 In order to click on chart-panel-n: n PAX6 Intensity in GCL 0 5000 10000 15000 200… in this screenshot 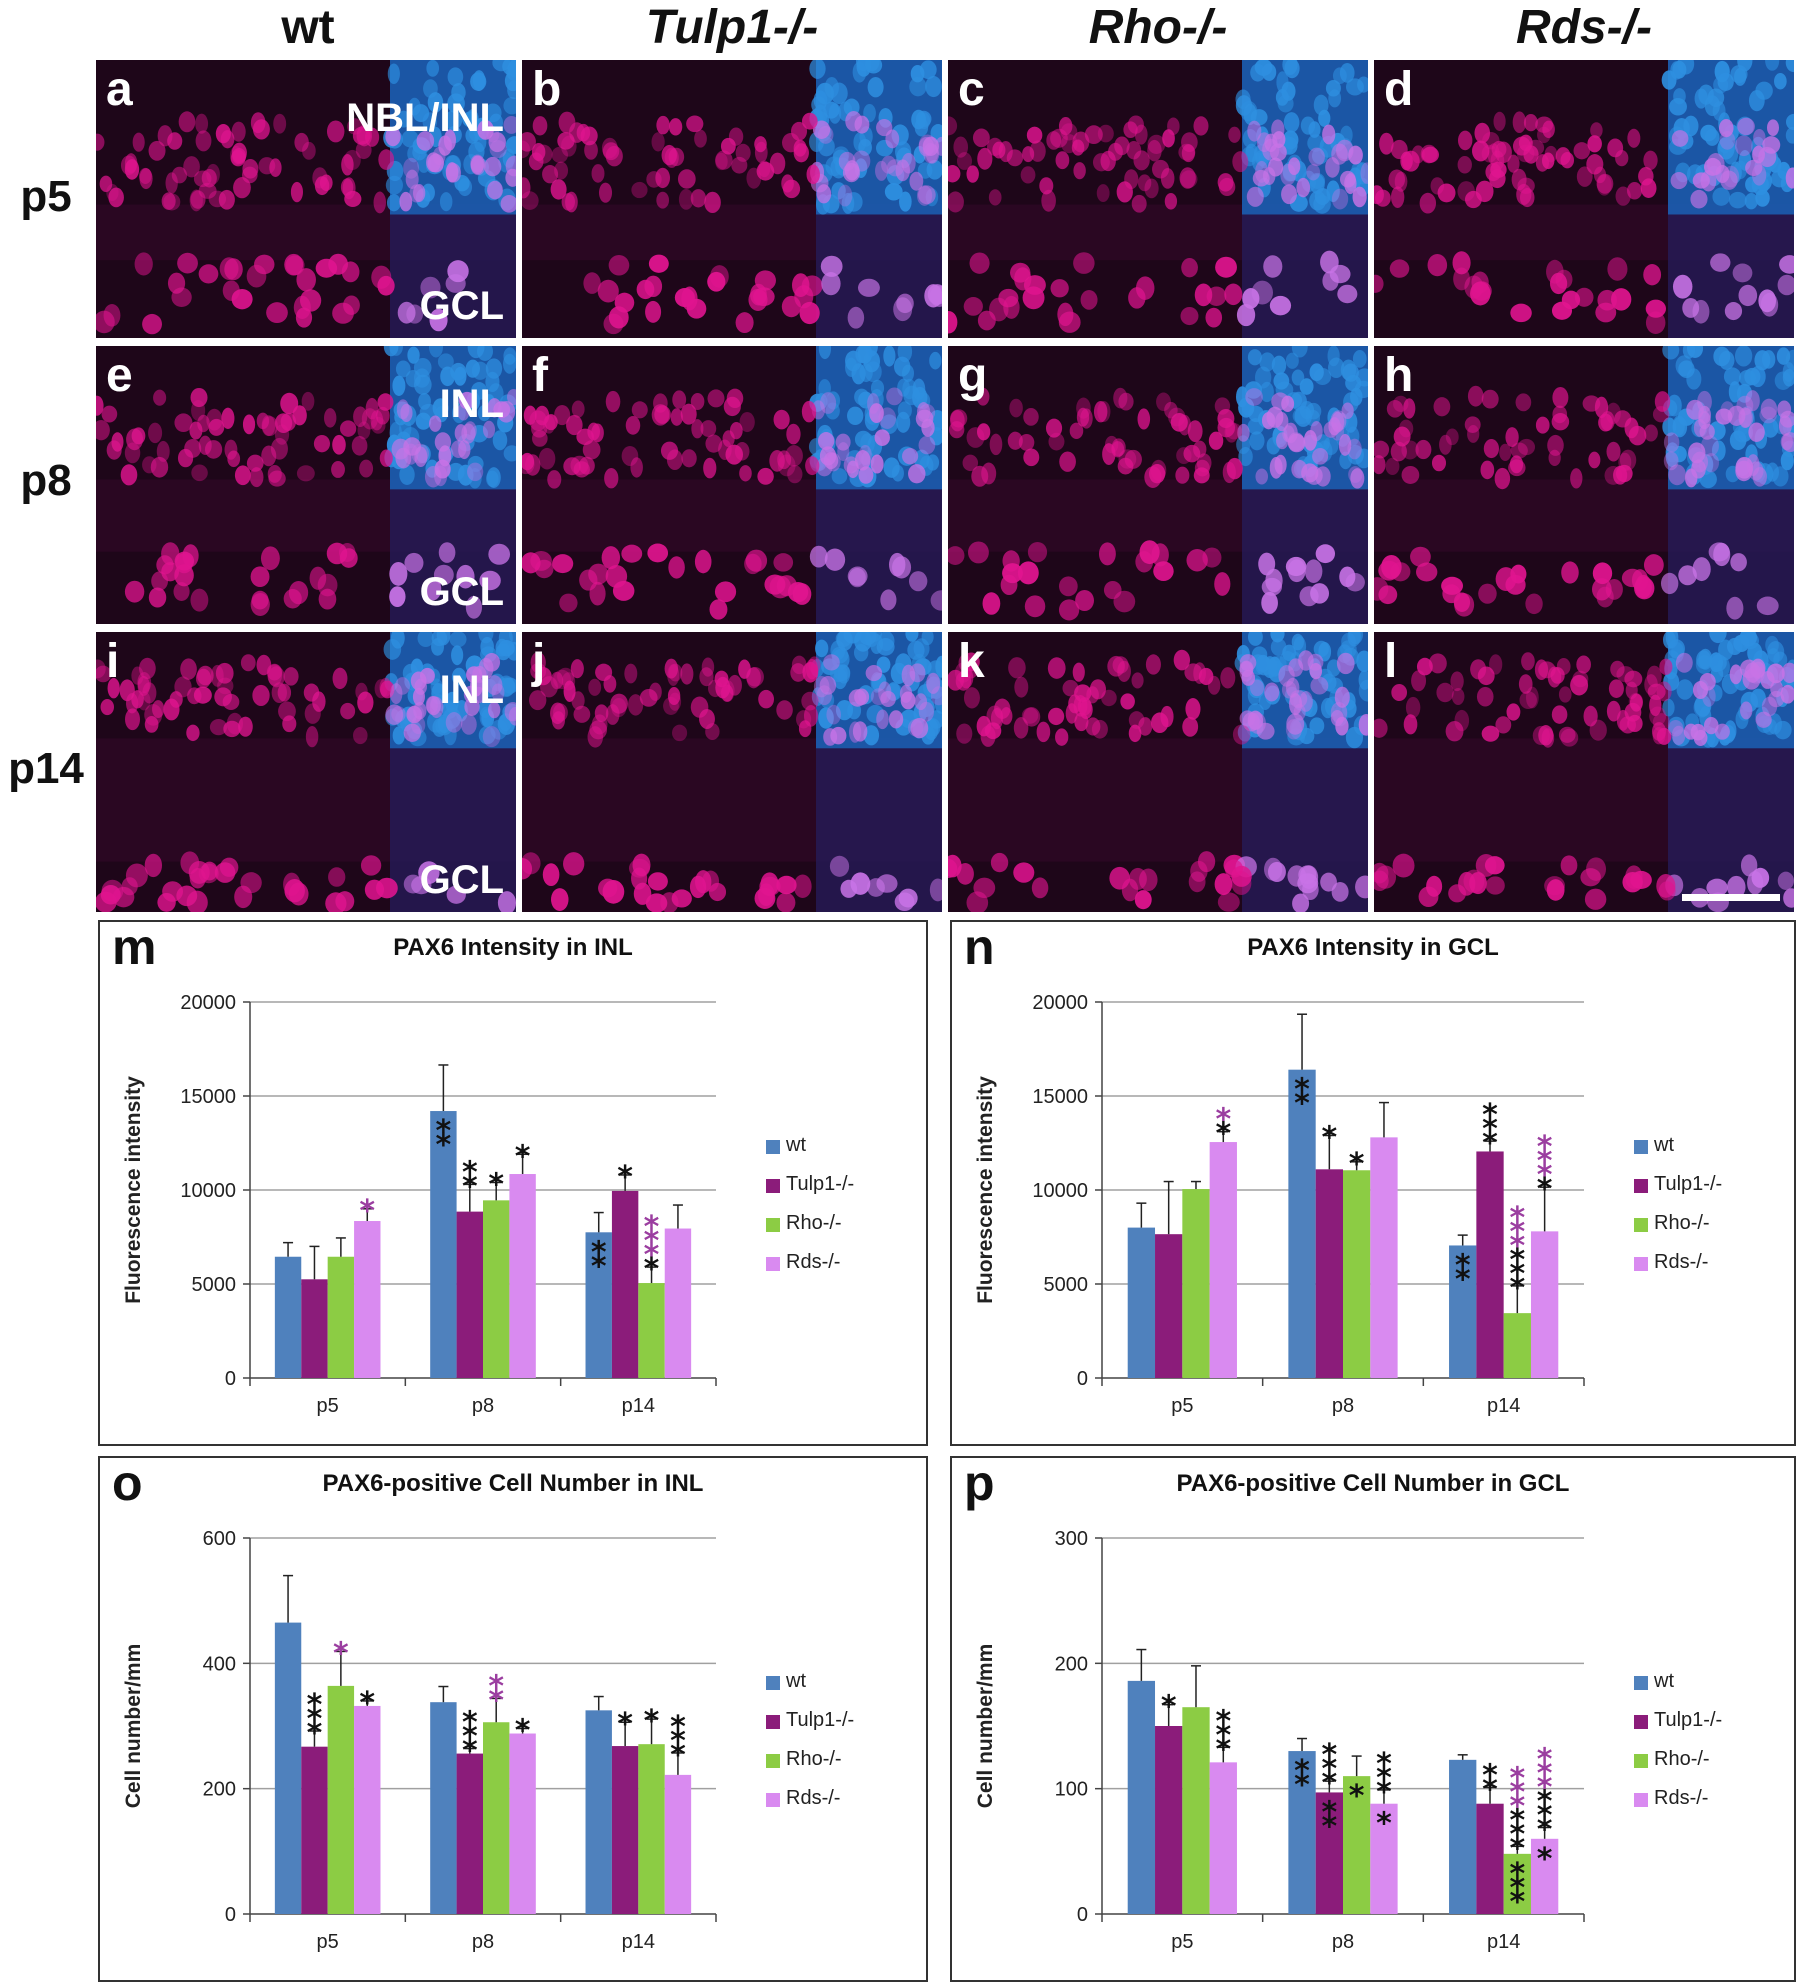, I will do `click(1373, 1182)`.